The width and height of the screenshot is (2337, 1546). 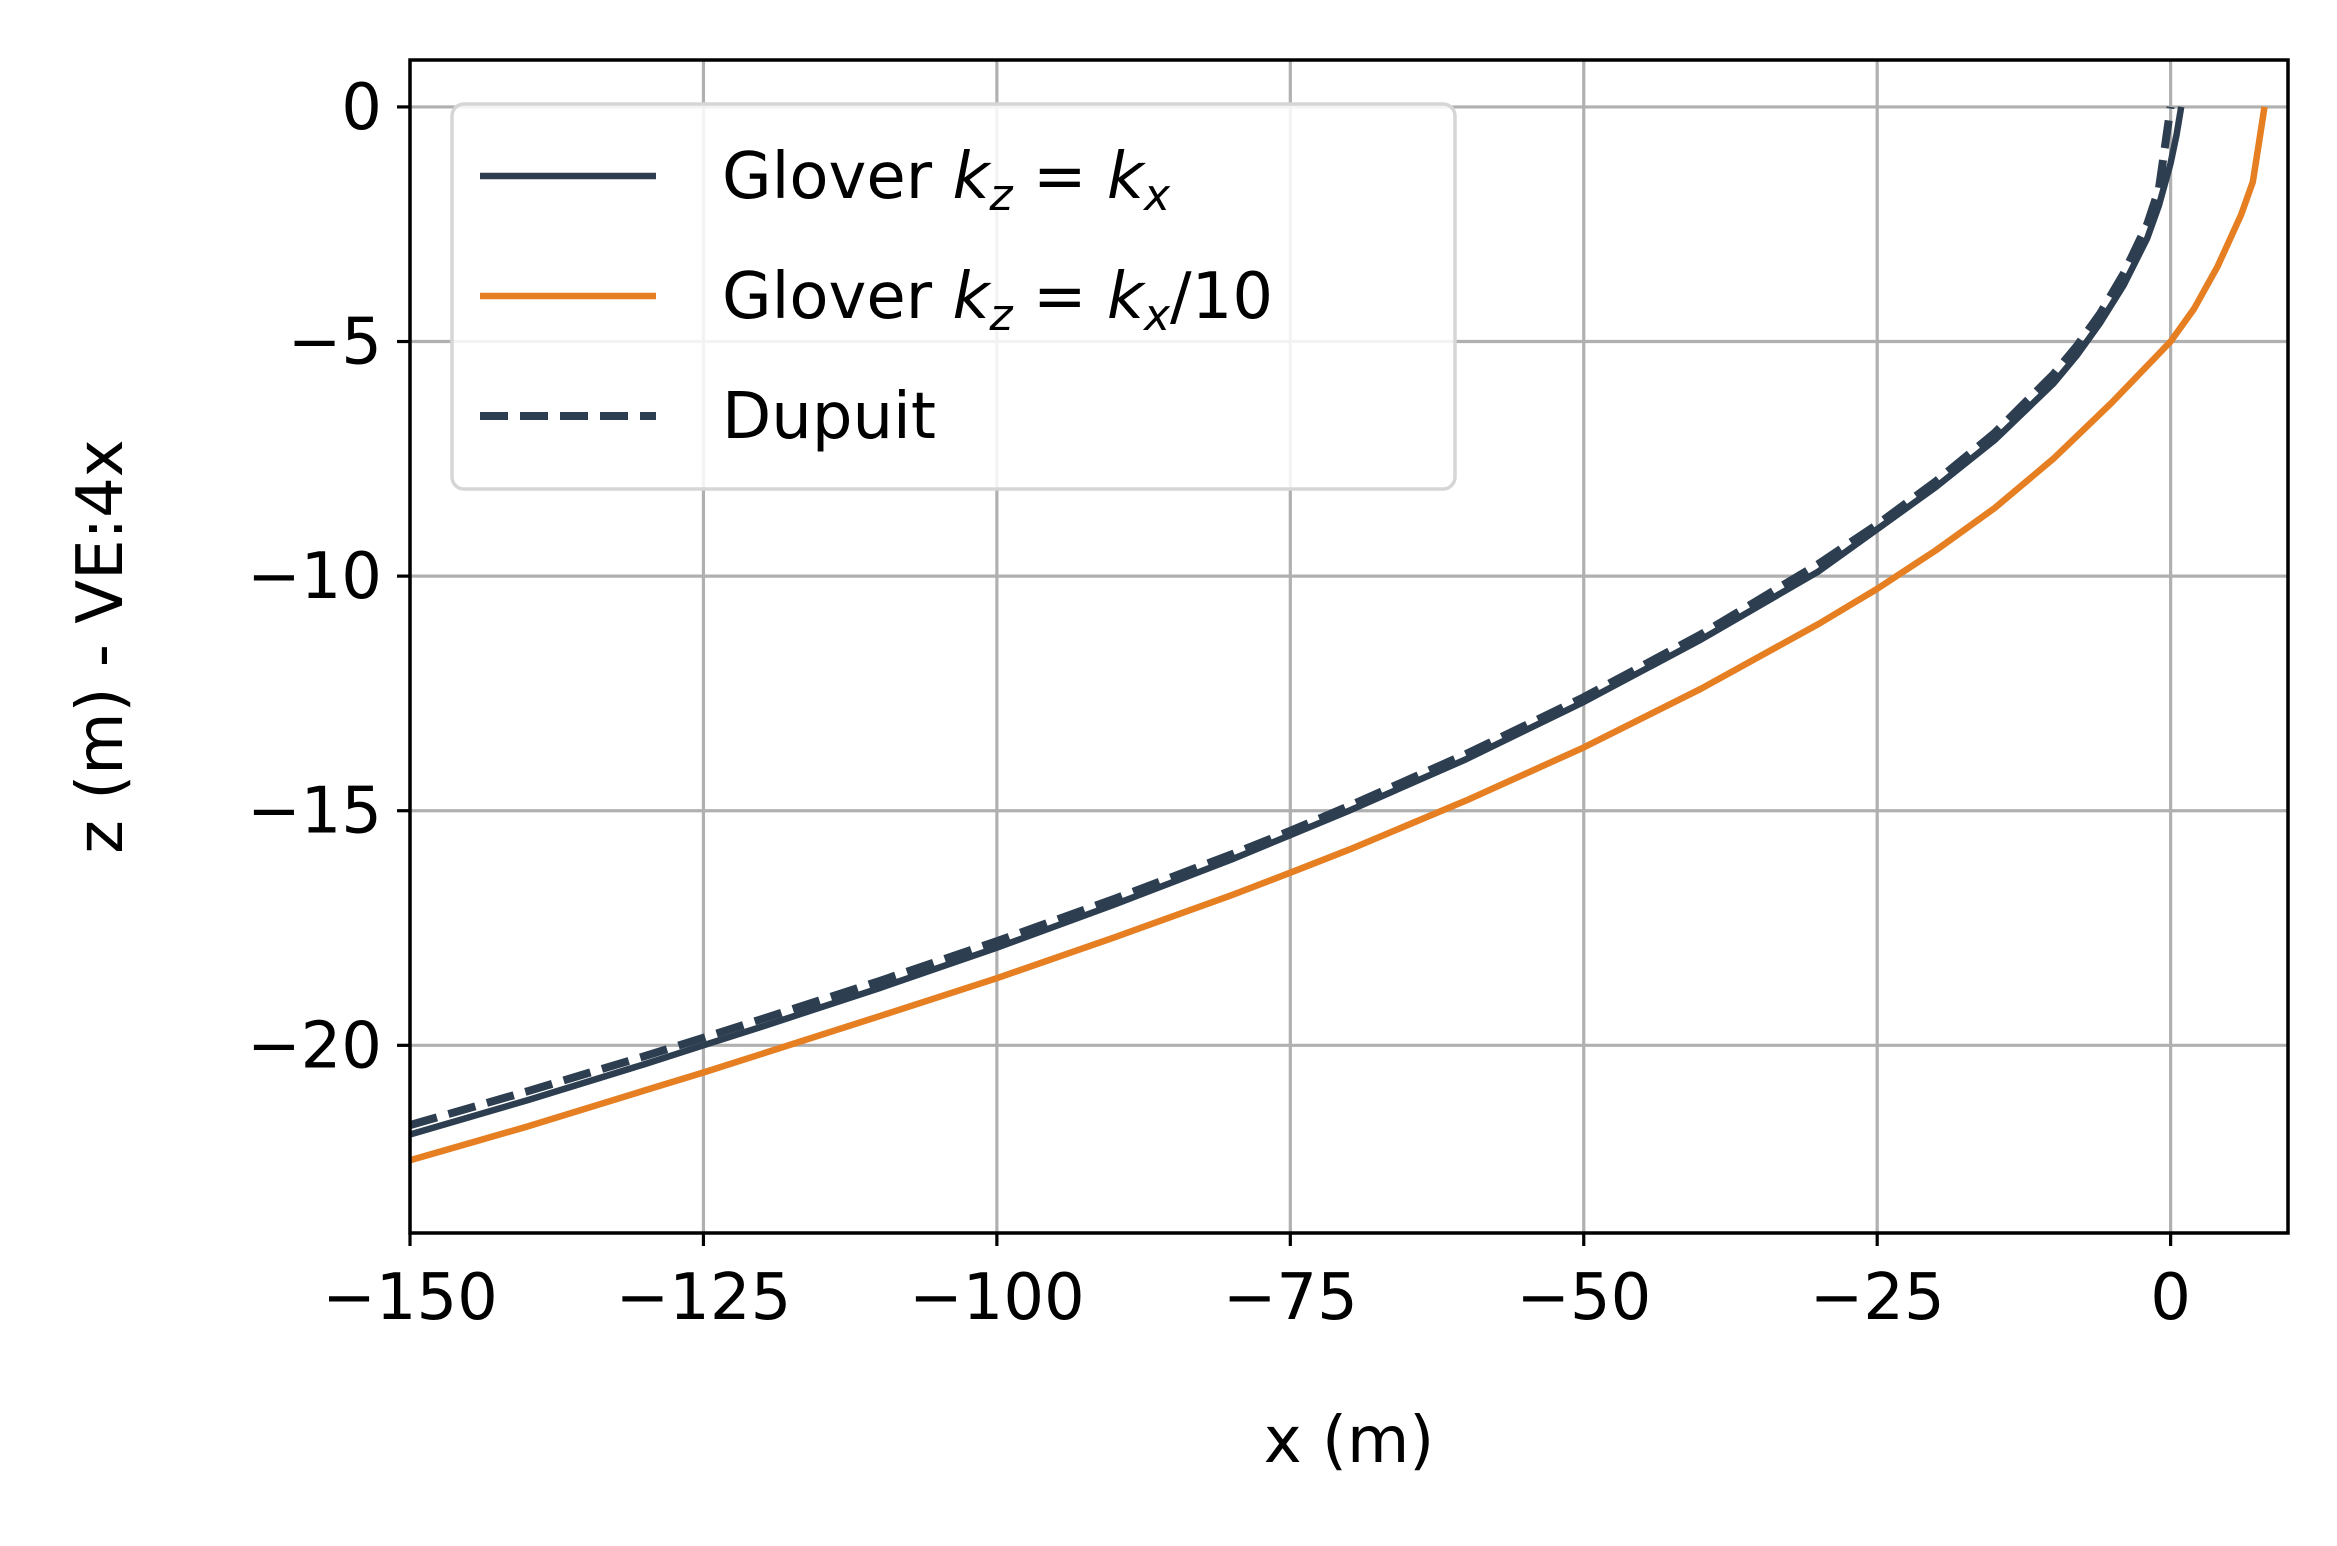 I want to click on y-tick-label-0: 0, so click(x=361, y=108).